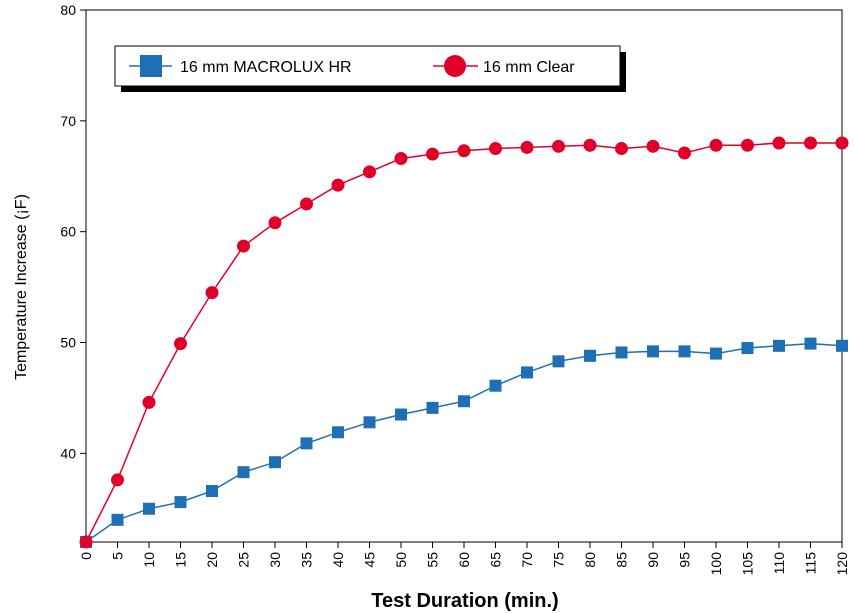 The height and width of the screenshot is (613, 855). What do you see at coordinates (496, 560) in the screenshot?
I see `x-tick-label: 65` at bounding box center [496, 560].